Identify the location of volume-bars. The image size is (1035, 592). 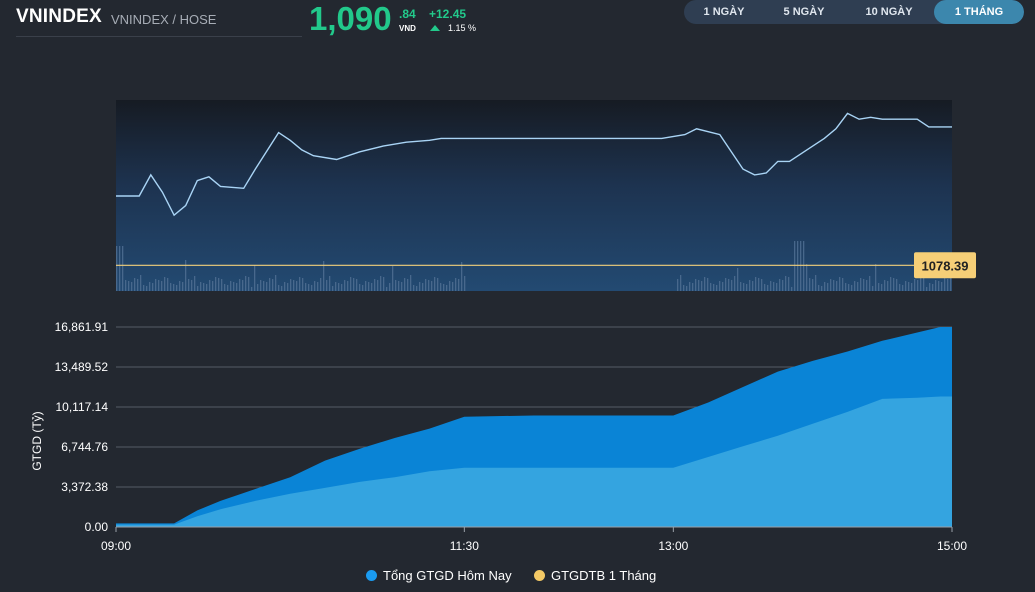
(534, 266).